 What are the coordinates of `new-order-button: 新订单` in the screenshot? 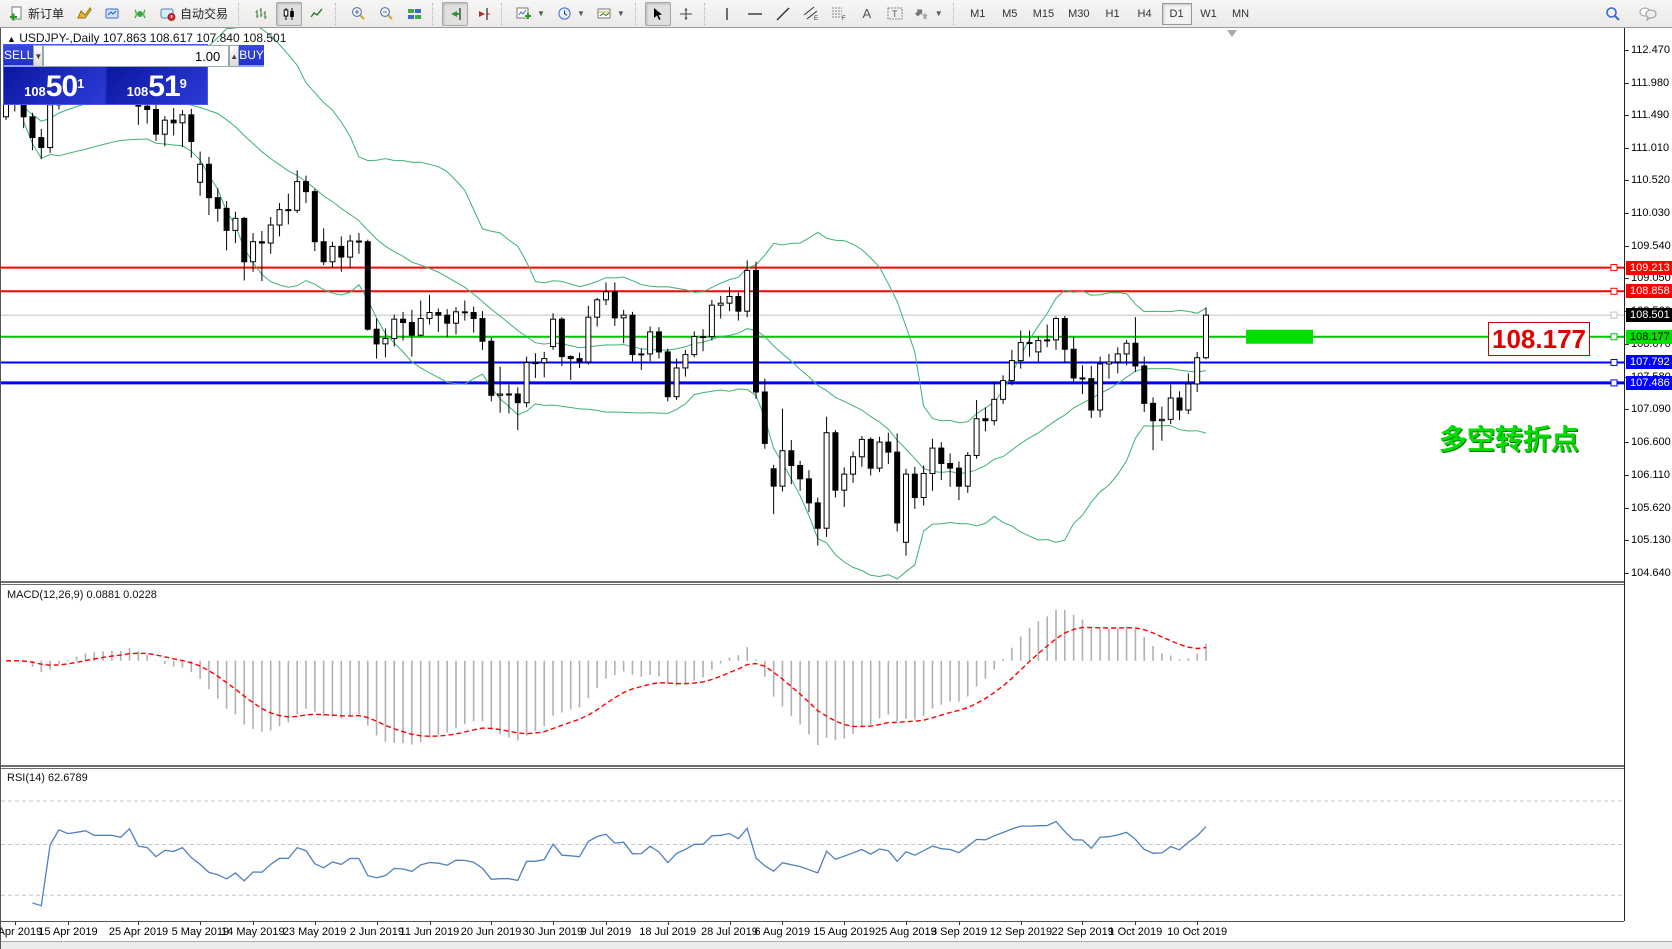 It's located at (36, 14).